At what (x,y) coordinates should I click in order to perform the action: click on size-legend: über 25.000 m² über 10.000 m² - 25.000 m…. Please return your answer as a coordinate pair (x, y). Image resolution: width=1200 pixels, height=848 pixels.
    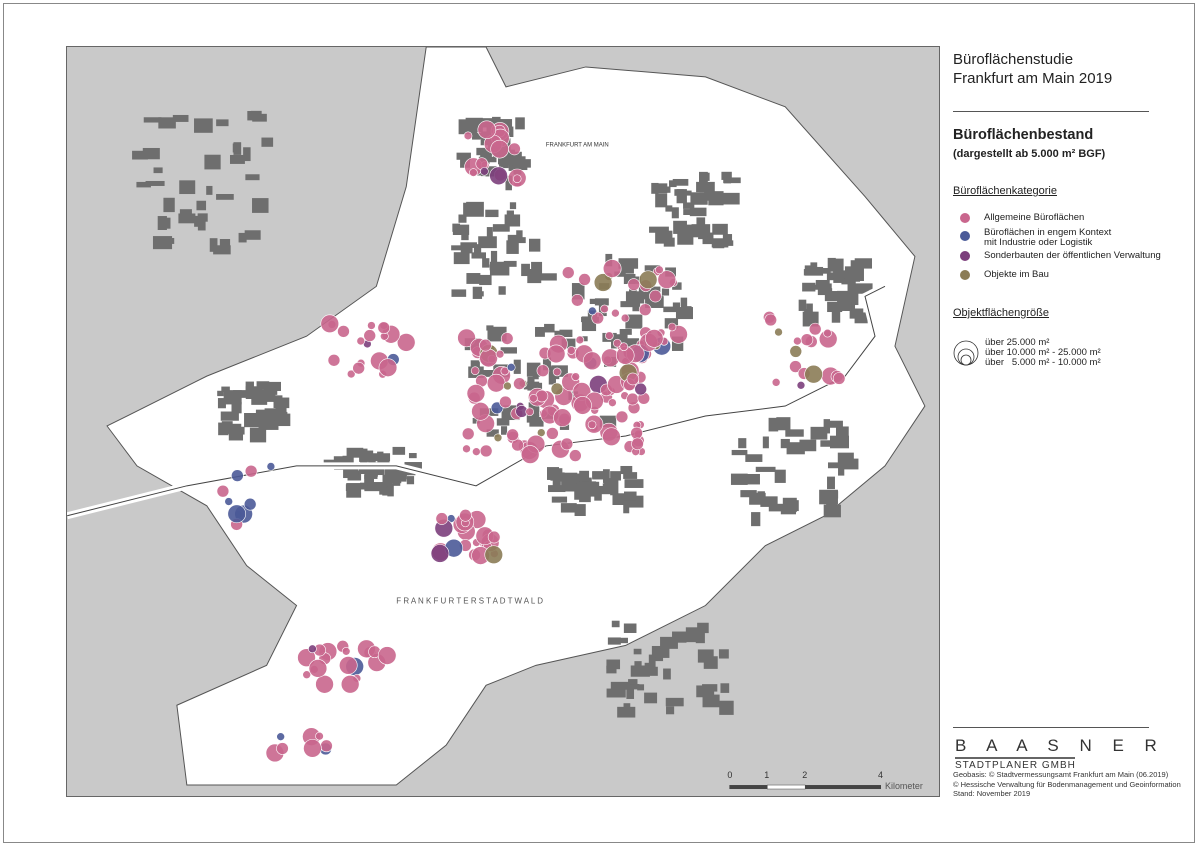
    Looking at the image, I should click on (1027, 353).